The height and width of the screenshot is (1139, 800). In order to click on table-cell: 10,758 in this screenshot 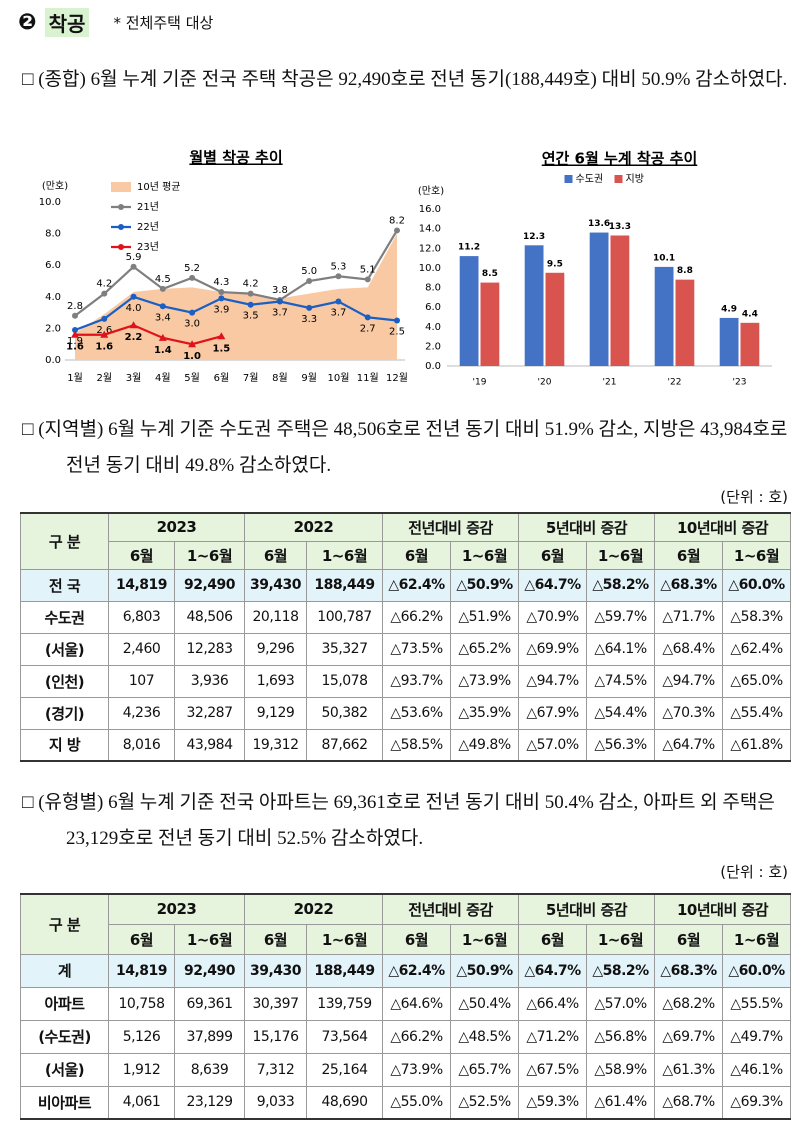, I will do `click(141, 1003)`.